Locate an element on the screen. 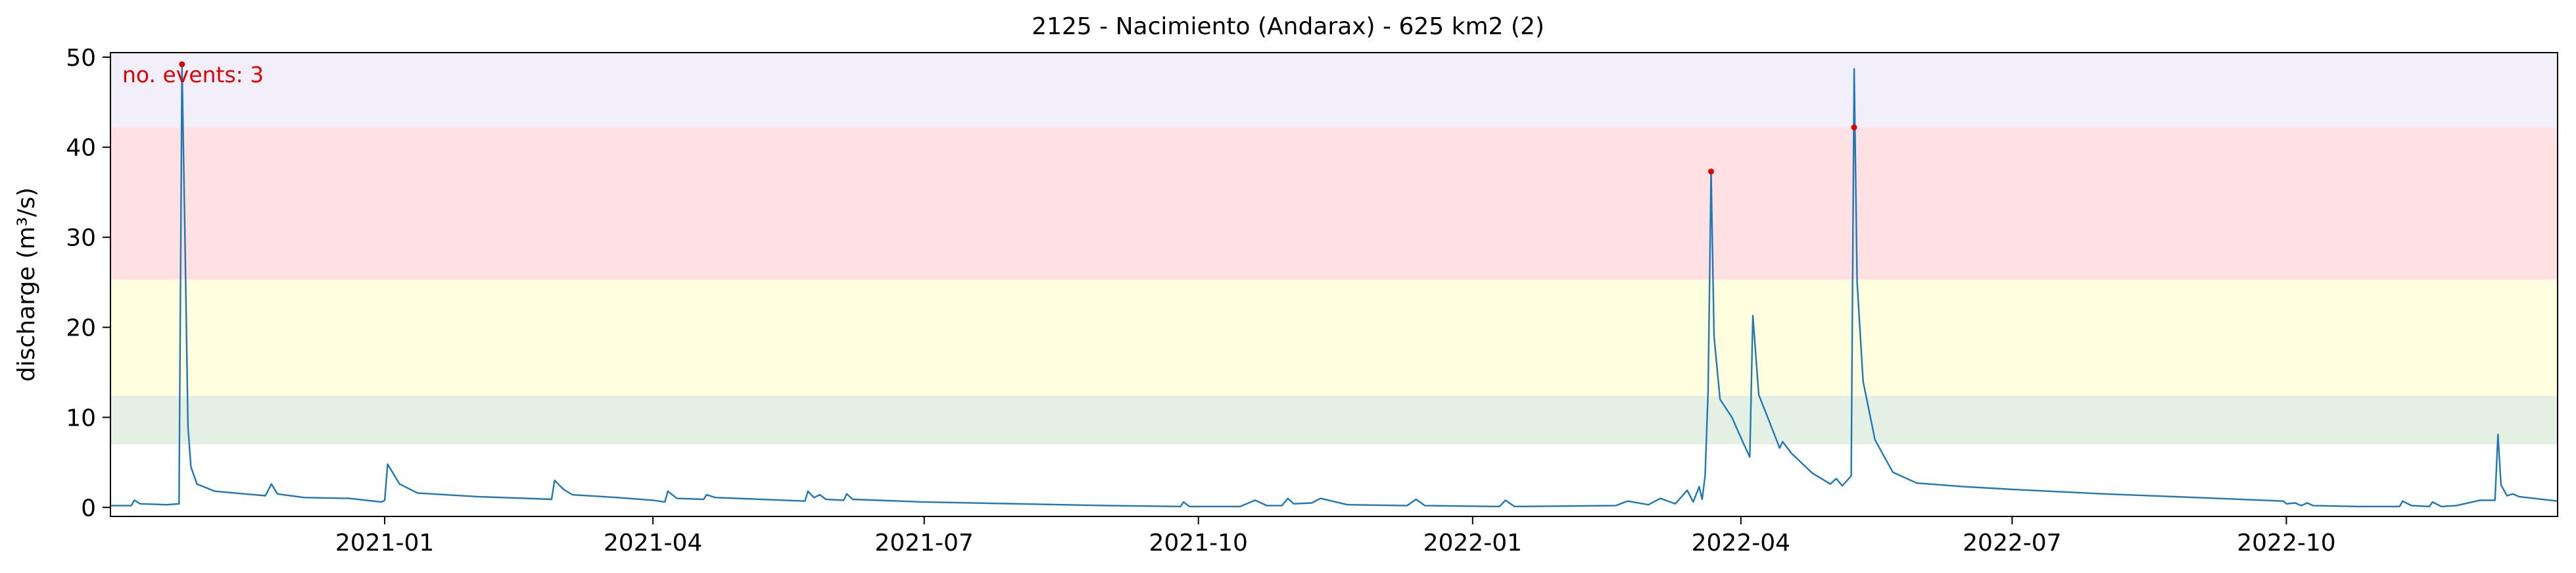 The height and width of the screenshot is (573, 2576). y-tick-label-2: 20 is located at coordinates (81, 328).